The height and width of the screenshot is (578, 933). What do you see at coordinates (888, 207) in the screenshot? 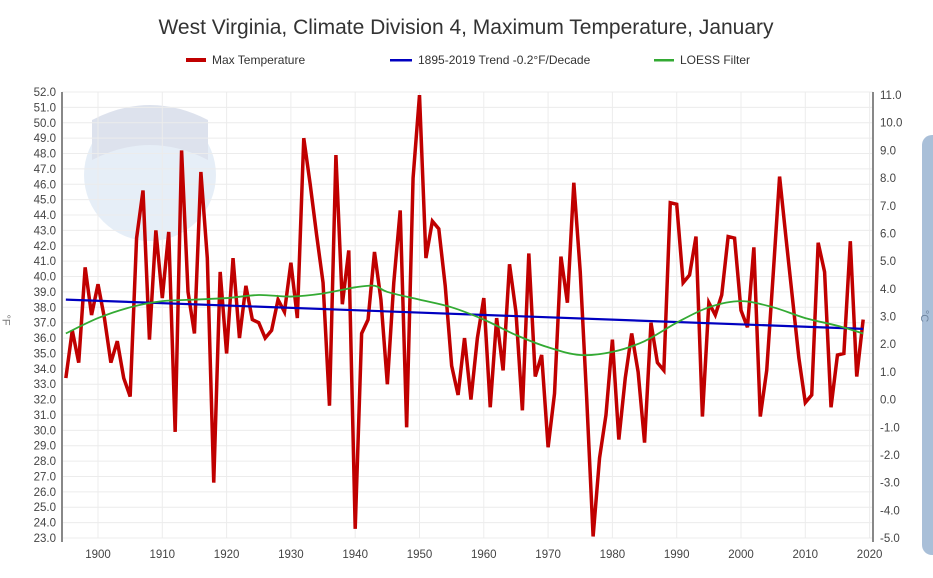
I see `y2-tick-label: 7.0` at bounding box center [888, 207].